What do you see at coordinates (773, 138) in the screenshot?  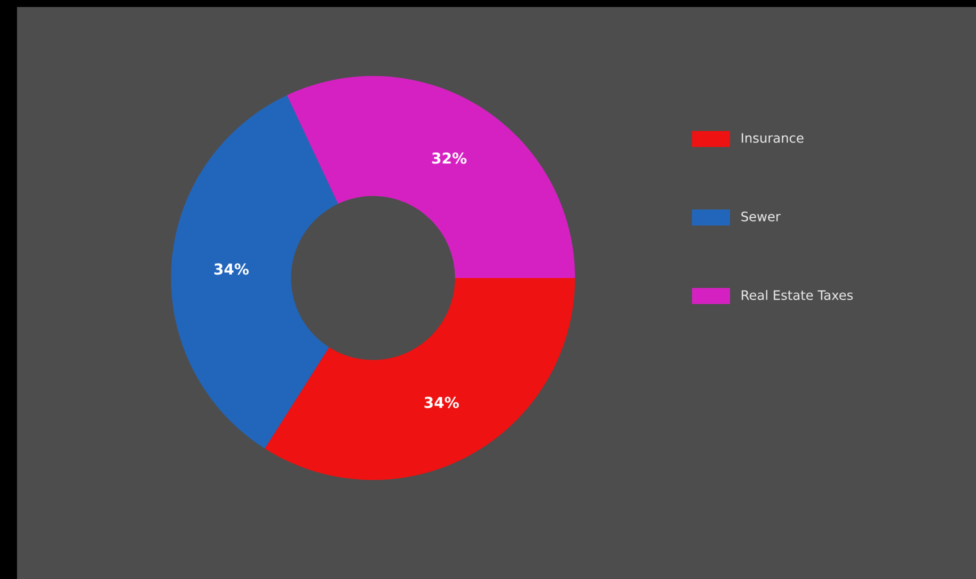 I see `legend-label: Insurance` at bounding box center [773, 138].